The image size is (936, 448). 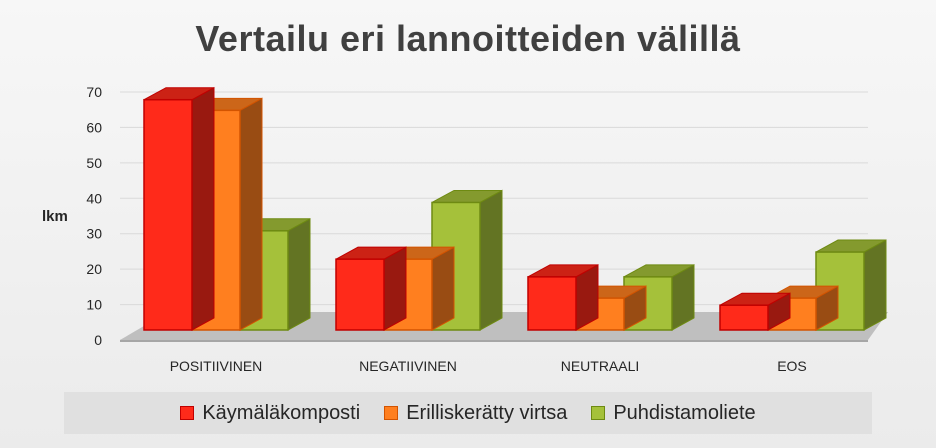 What do you see at coordinates (792, 366) in the screenshot?
I see `x-tick-label: EOS` at bounding box center [792, 366].